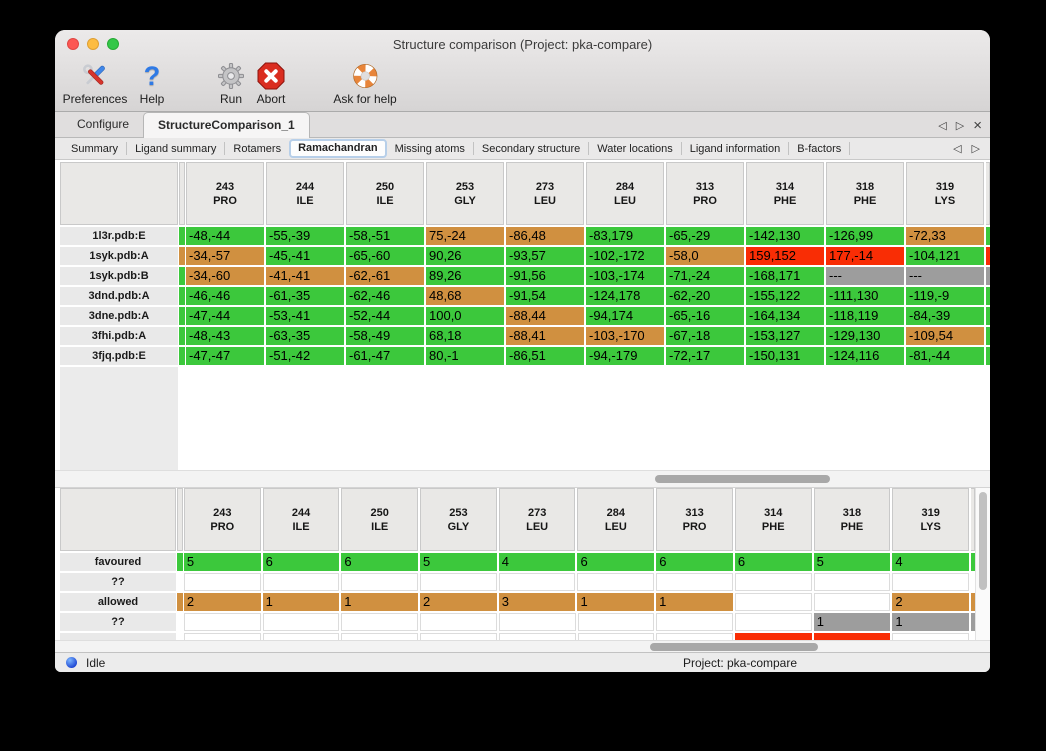 This screenshot has width=1046, height=751. What do you see at coordinates (385, 236) in the screenshot?
I see `table-cell: -58,-51` at bounding box center [385, 236].